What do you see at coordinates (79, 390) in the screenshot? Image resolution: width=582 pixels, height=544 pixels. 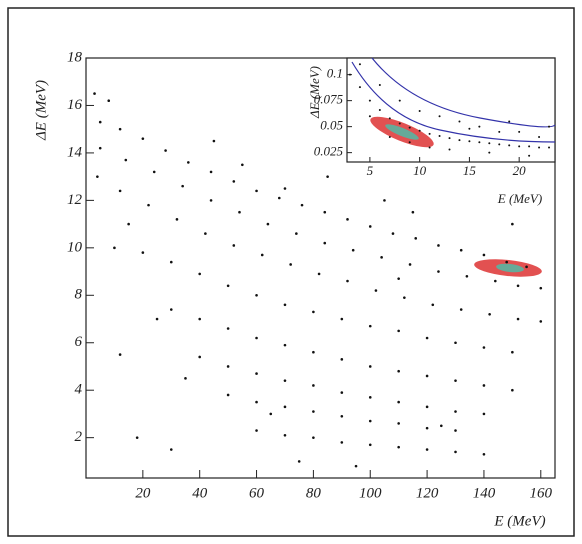 I see `y-tick-label: 4` at bounding box center [79, 390].